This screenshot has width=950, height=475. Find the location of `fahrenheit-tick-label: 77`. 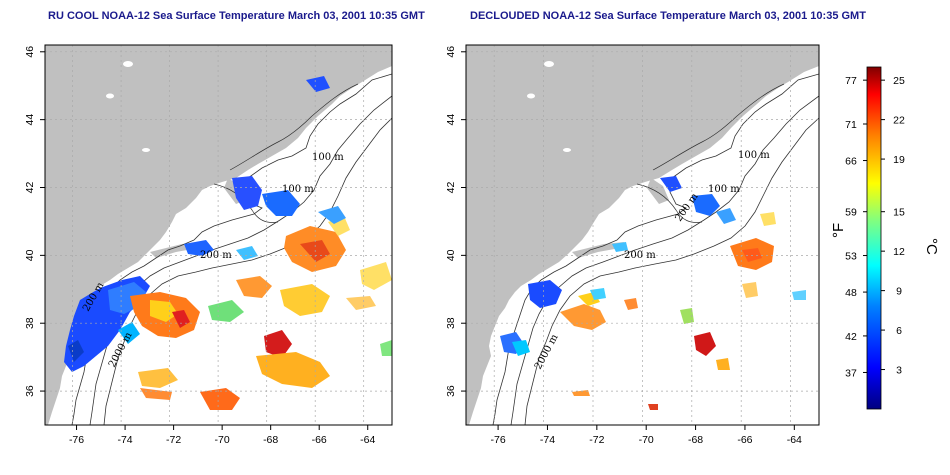

fahrenheit-tick-label: 77 is located at coordinates (851, 81).